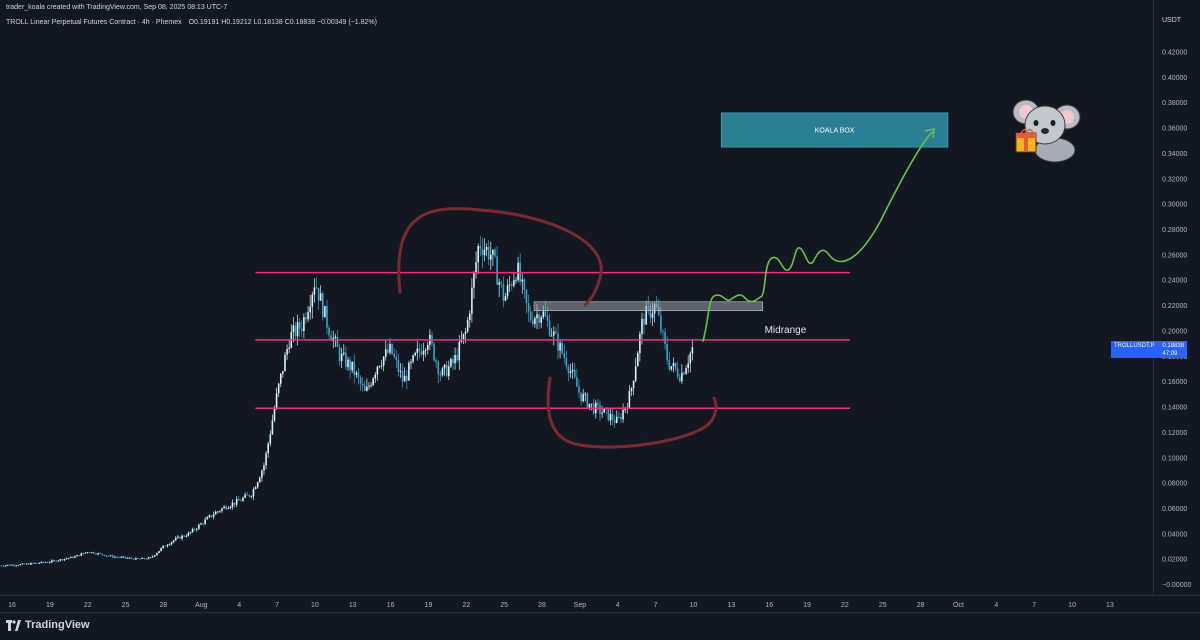 This screenshot has height=640, width=1200. I want to click on last-price-tag: TROLLUSDT.P 0.18838 47:09, so click(1149, 349).